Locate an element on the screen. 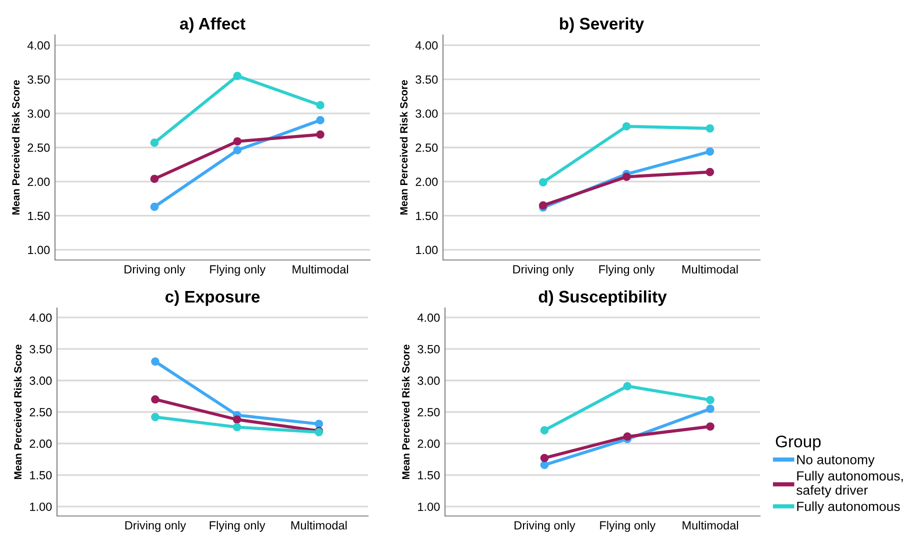 The height and width of the screenshot is (539, 906). legend-label: No autonomy is located at coordinates (836, 461).